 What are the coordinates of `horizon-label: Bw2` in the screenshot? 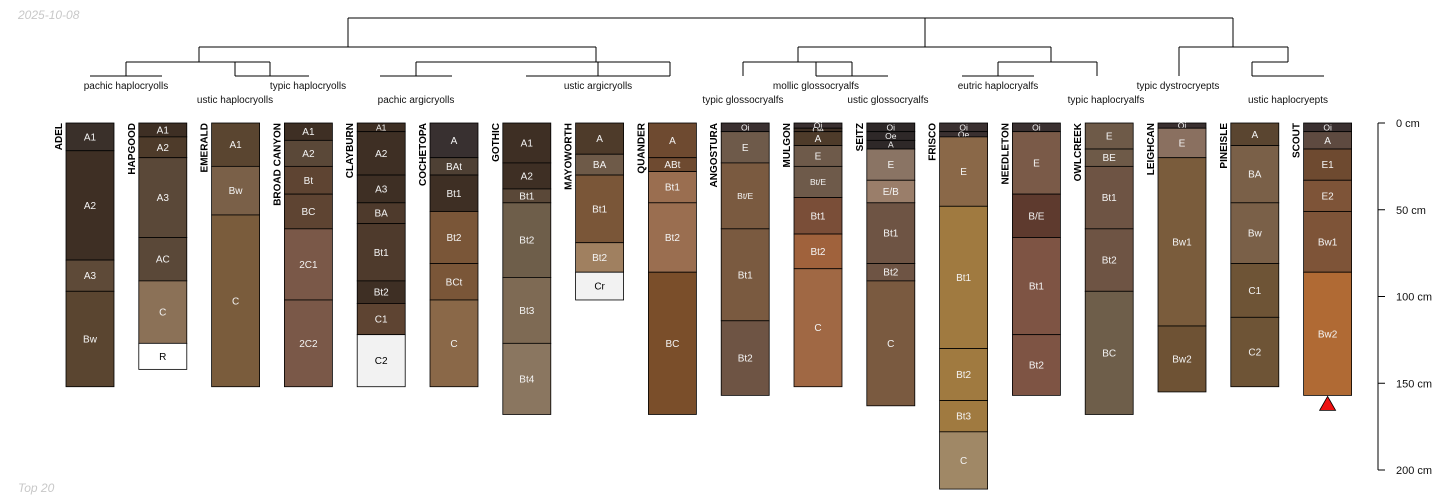 It's located at (1182, 359).